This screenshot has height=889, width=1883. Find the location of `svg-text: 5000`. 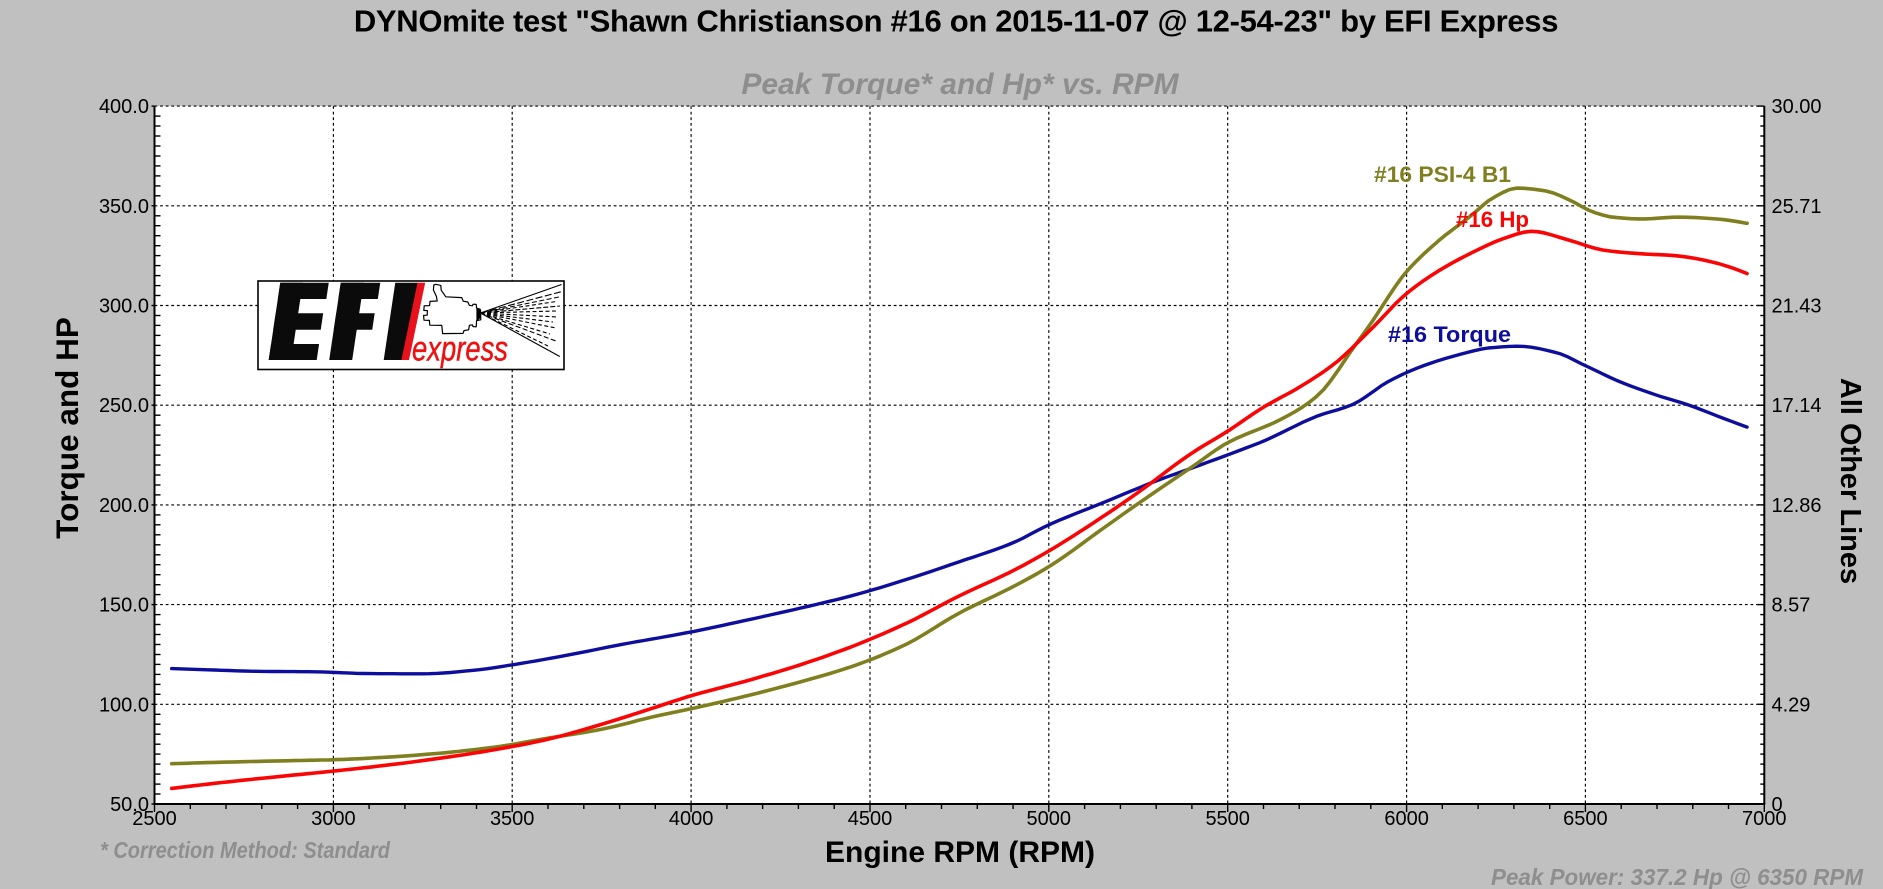

svg-text: 5000 is located at coordinates (1049, 819).